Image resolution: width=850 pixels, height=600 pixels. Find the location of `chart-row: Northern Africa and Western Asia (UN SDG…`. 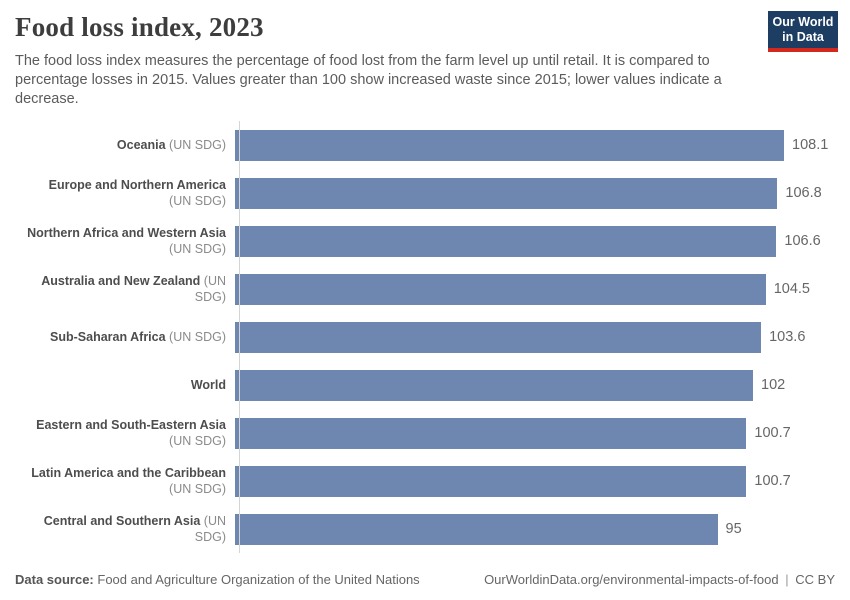

chart-row: Northern Africa and Western Asia (UN SDG… is located at coordinates (425, 241).